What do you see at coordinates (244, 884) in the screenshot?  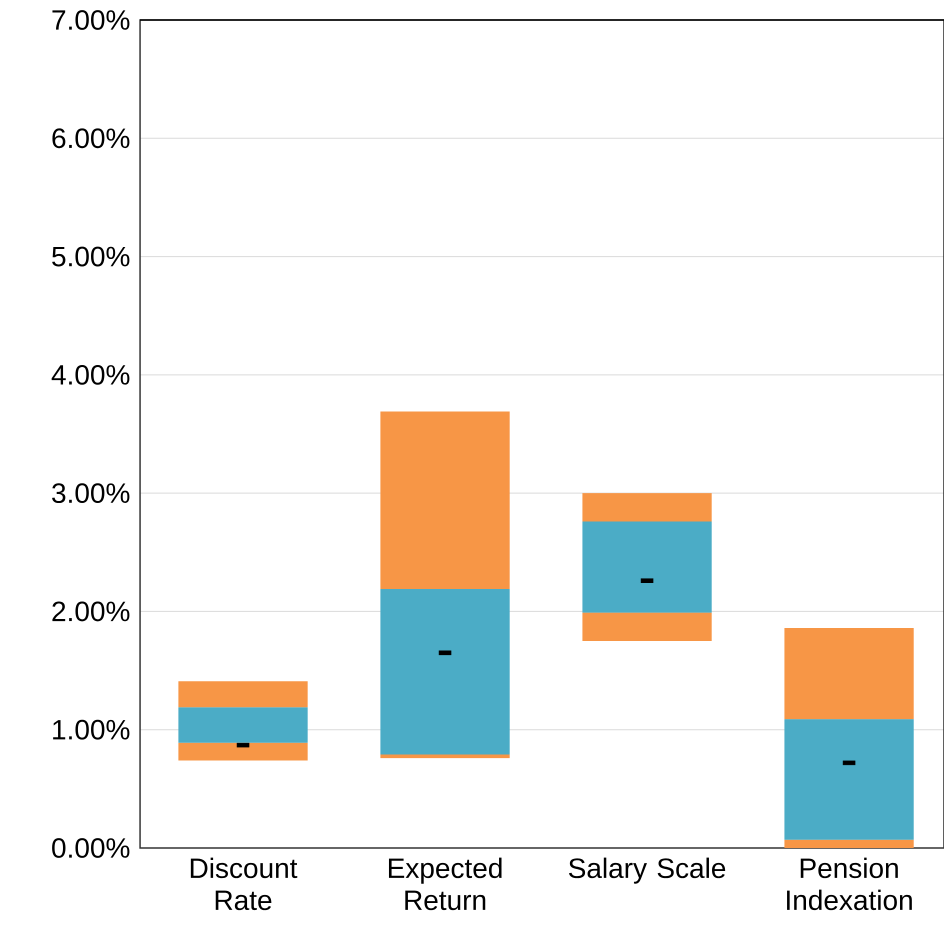 I see `x-tick-label: Discount Rate` at bounding box center [244, 884].